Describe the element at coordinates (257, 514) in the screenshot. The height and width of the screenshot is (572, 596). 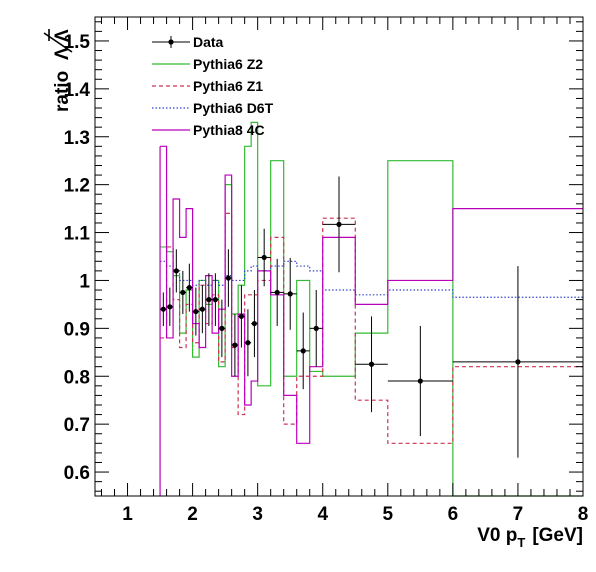
I see `x-tick-label: 3` at that location.